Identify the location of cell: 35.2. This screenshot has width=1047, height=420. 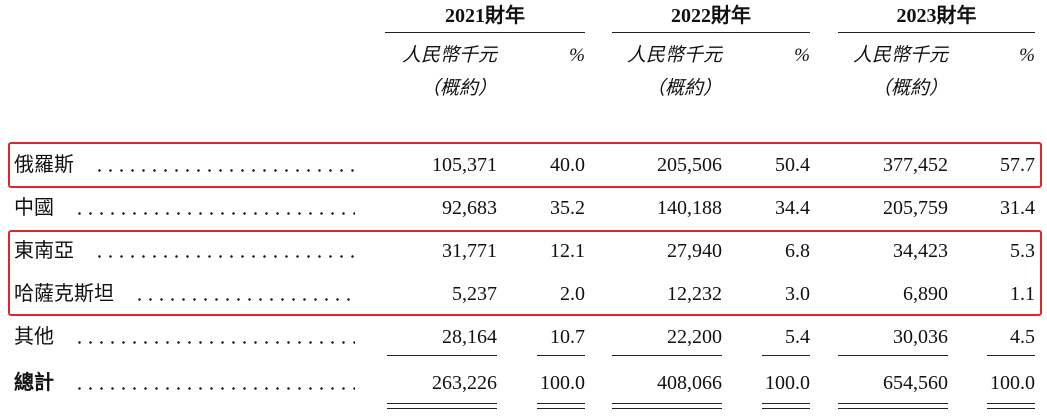
(567, 208).